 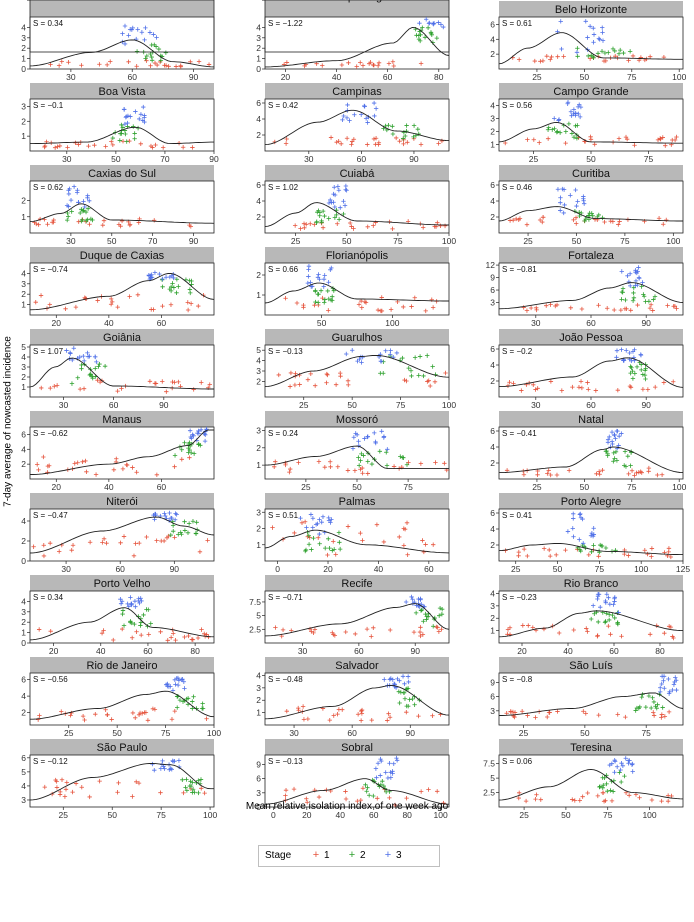 I want to click on panel-stat-label: S = 0.79, so click(x=283, y=1).